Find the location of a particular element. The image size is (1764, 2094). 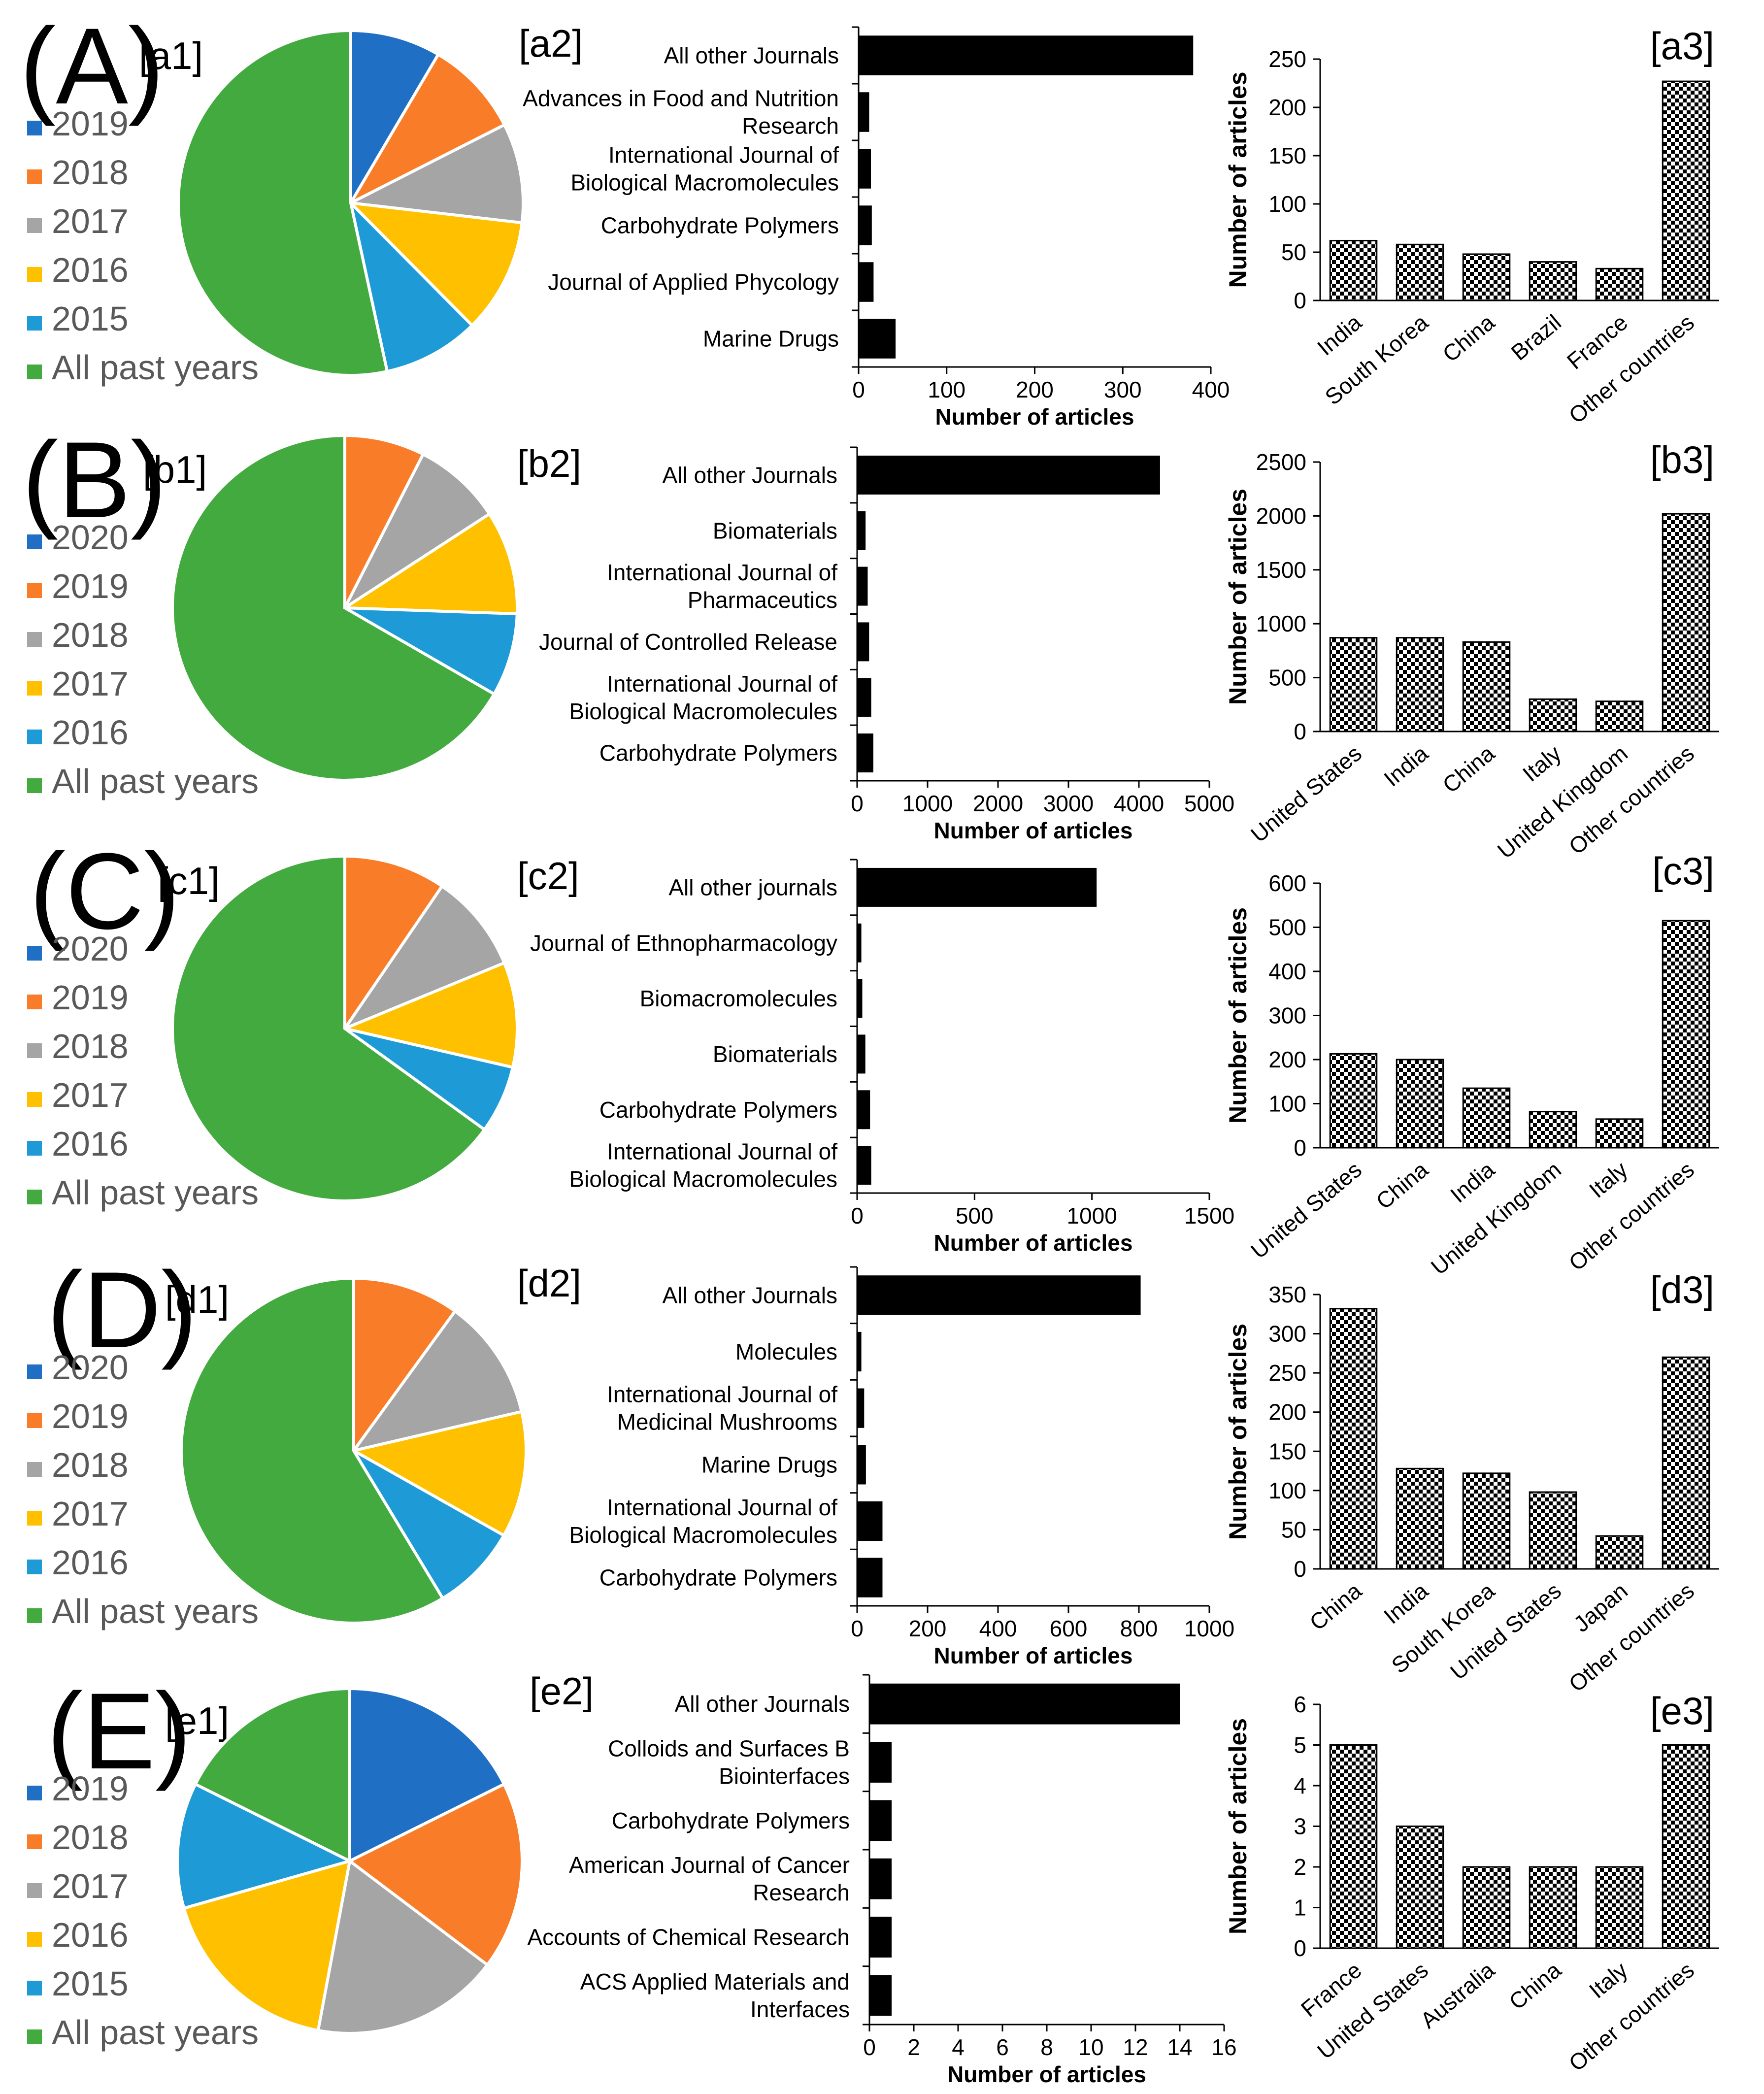

journal-x-tick-label: 14 is located at coordinates (1179, 2047).